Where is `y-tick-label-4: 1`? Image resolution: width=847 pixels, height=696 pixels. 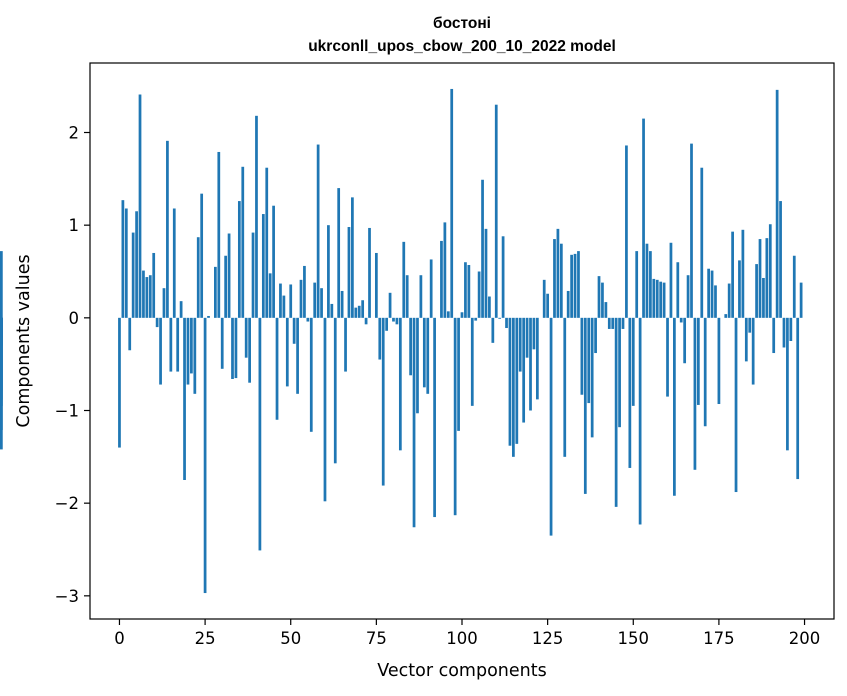 y-tick-label-4: 1 is located at coordinates (74, 225).